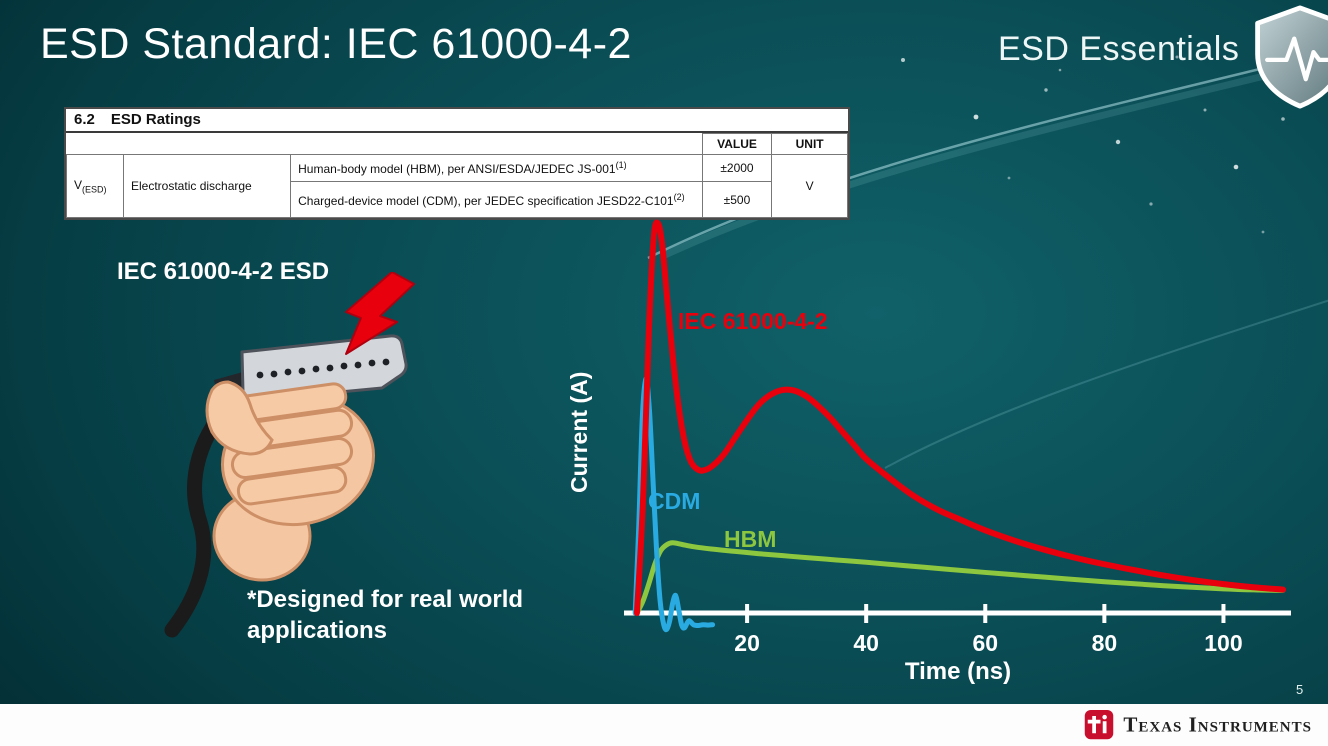 The width and height of the screenshot is (1328, 746). What do you see at coordinates (323, 368) in the screenshot?
I see `hdmi-pin-holes` at bounding box center [323, 368].